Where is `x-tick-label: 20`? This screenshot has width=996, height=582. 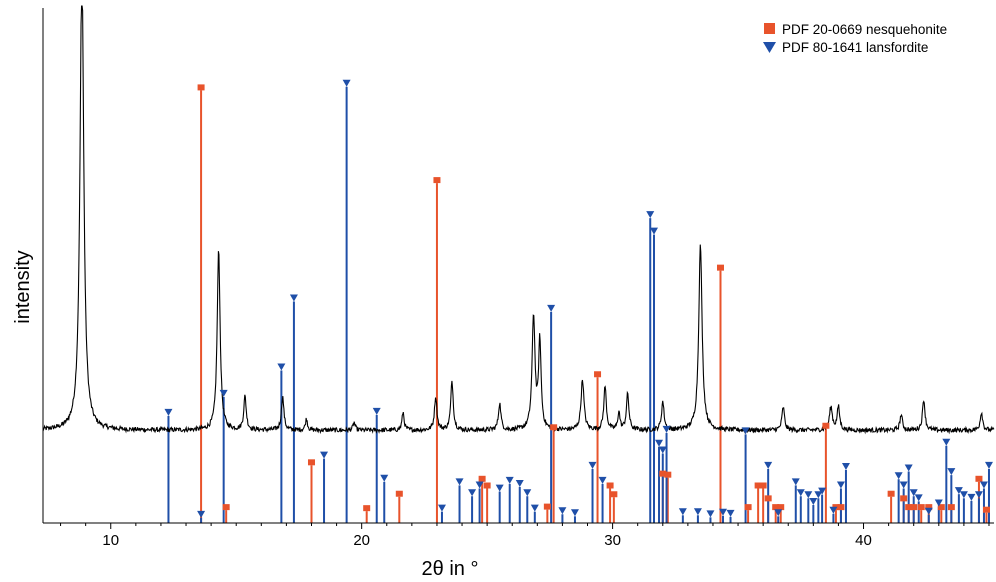
x-tick-label: 20 is located at coordinates (361, 540).